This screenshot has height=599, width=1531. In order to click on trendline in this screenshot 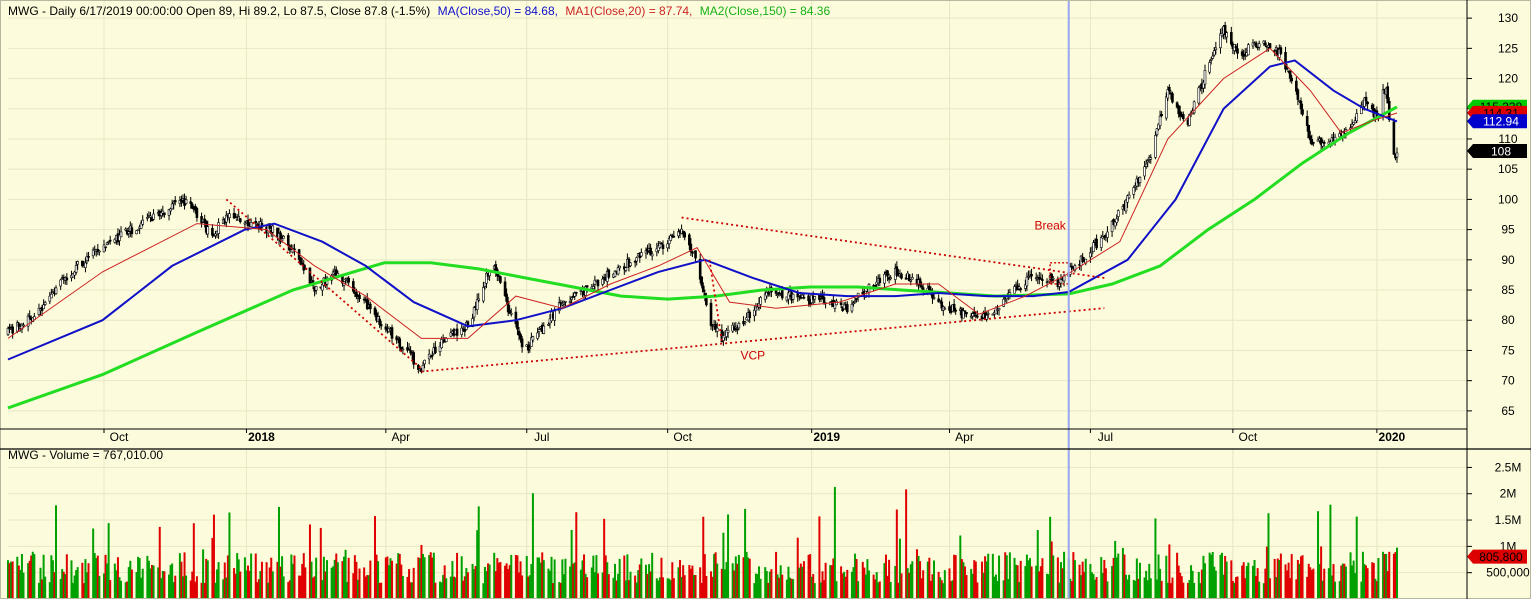, I will do `click(324, 284)`.